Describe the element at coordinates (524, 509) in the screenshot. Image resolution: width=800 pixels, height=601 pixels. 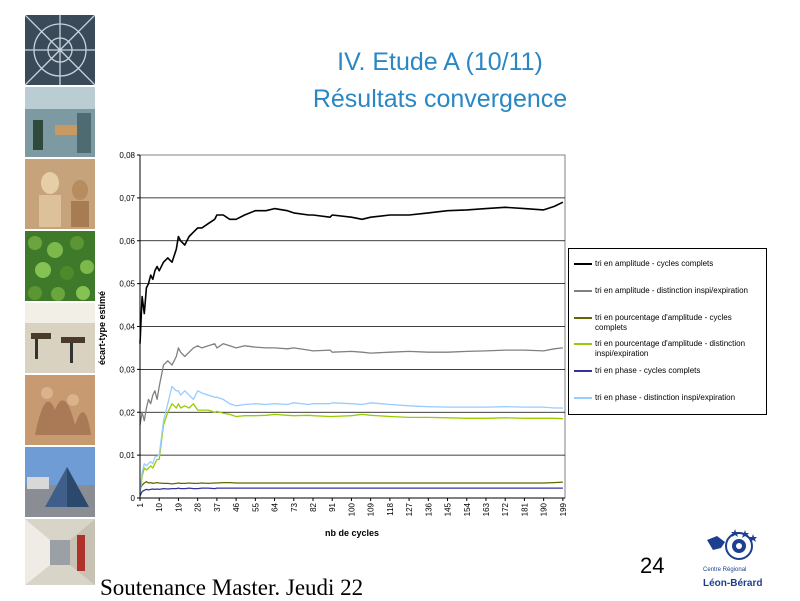
I see `x-tick-label: 181` at that location.